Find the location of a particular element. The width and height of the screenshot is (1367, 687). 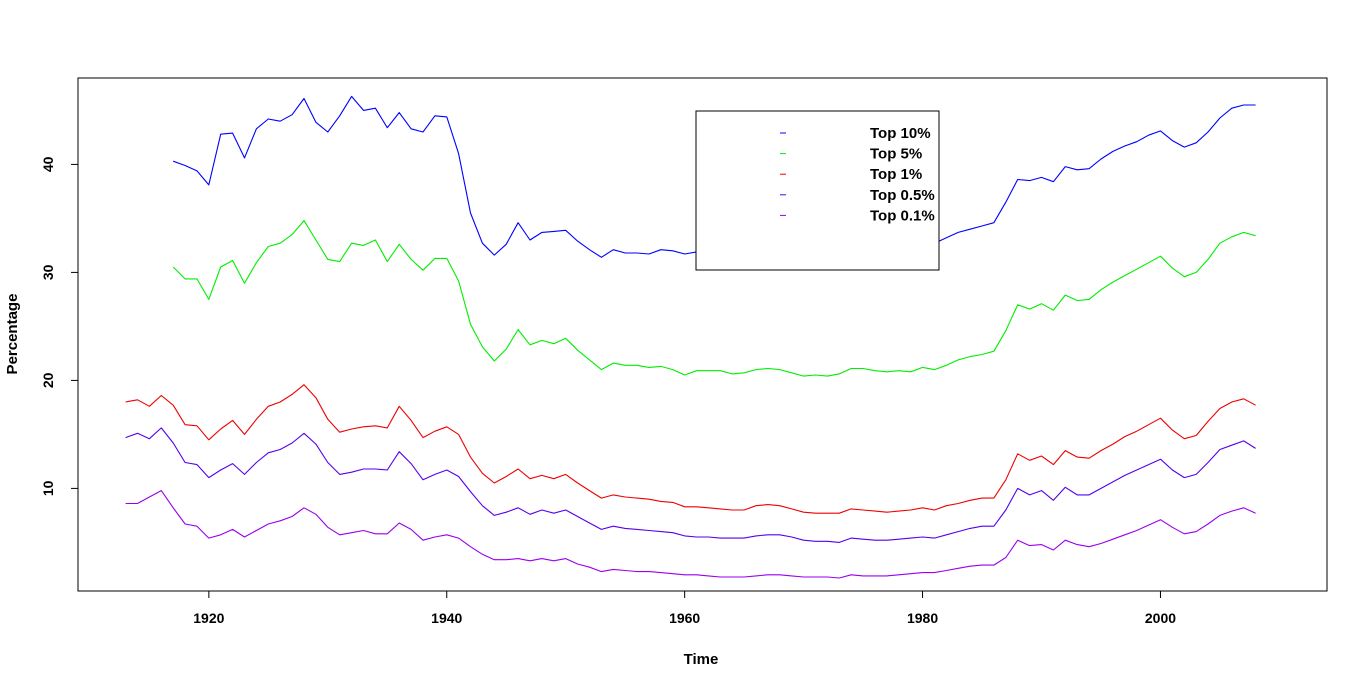

y-tick-label: 20 is located at coordinates (48, 380).